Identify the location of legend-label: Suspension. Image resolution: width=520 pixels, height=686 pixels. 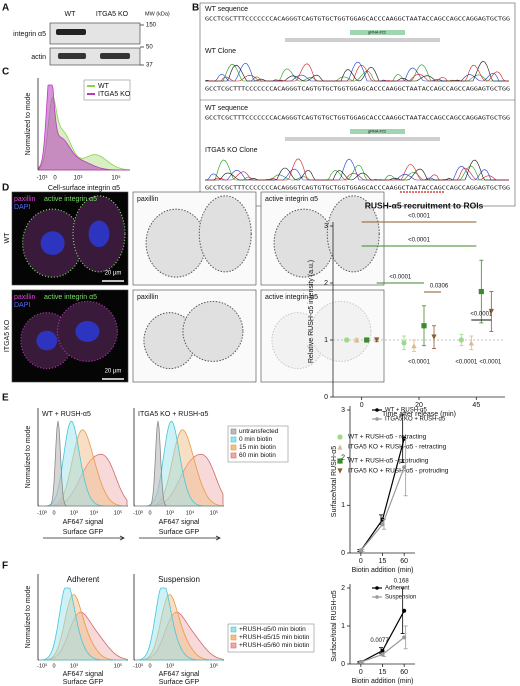
(400, 598).